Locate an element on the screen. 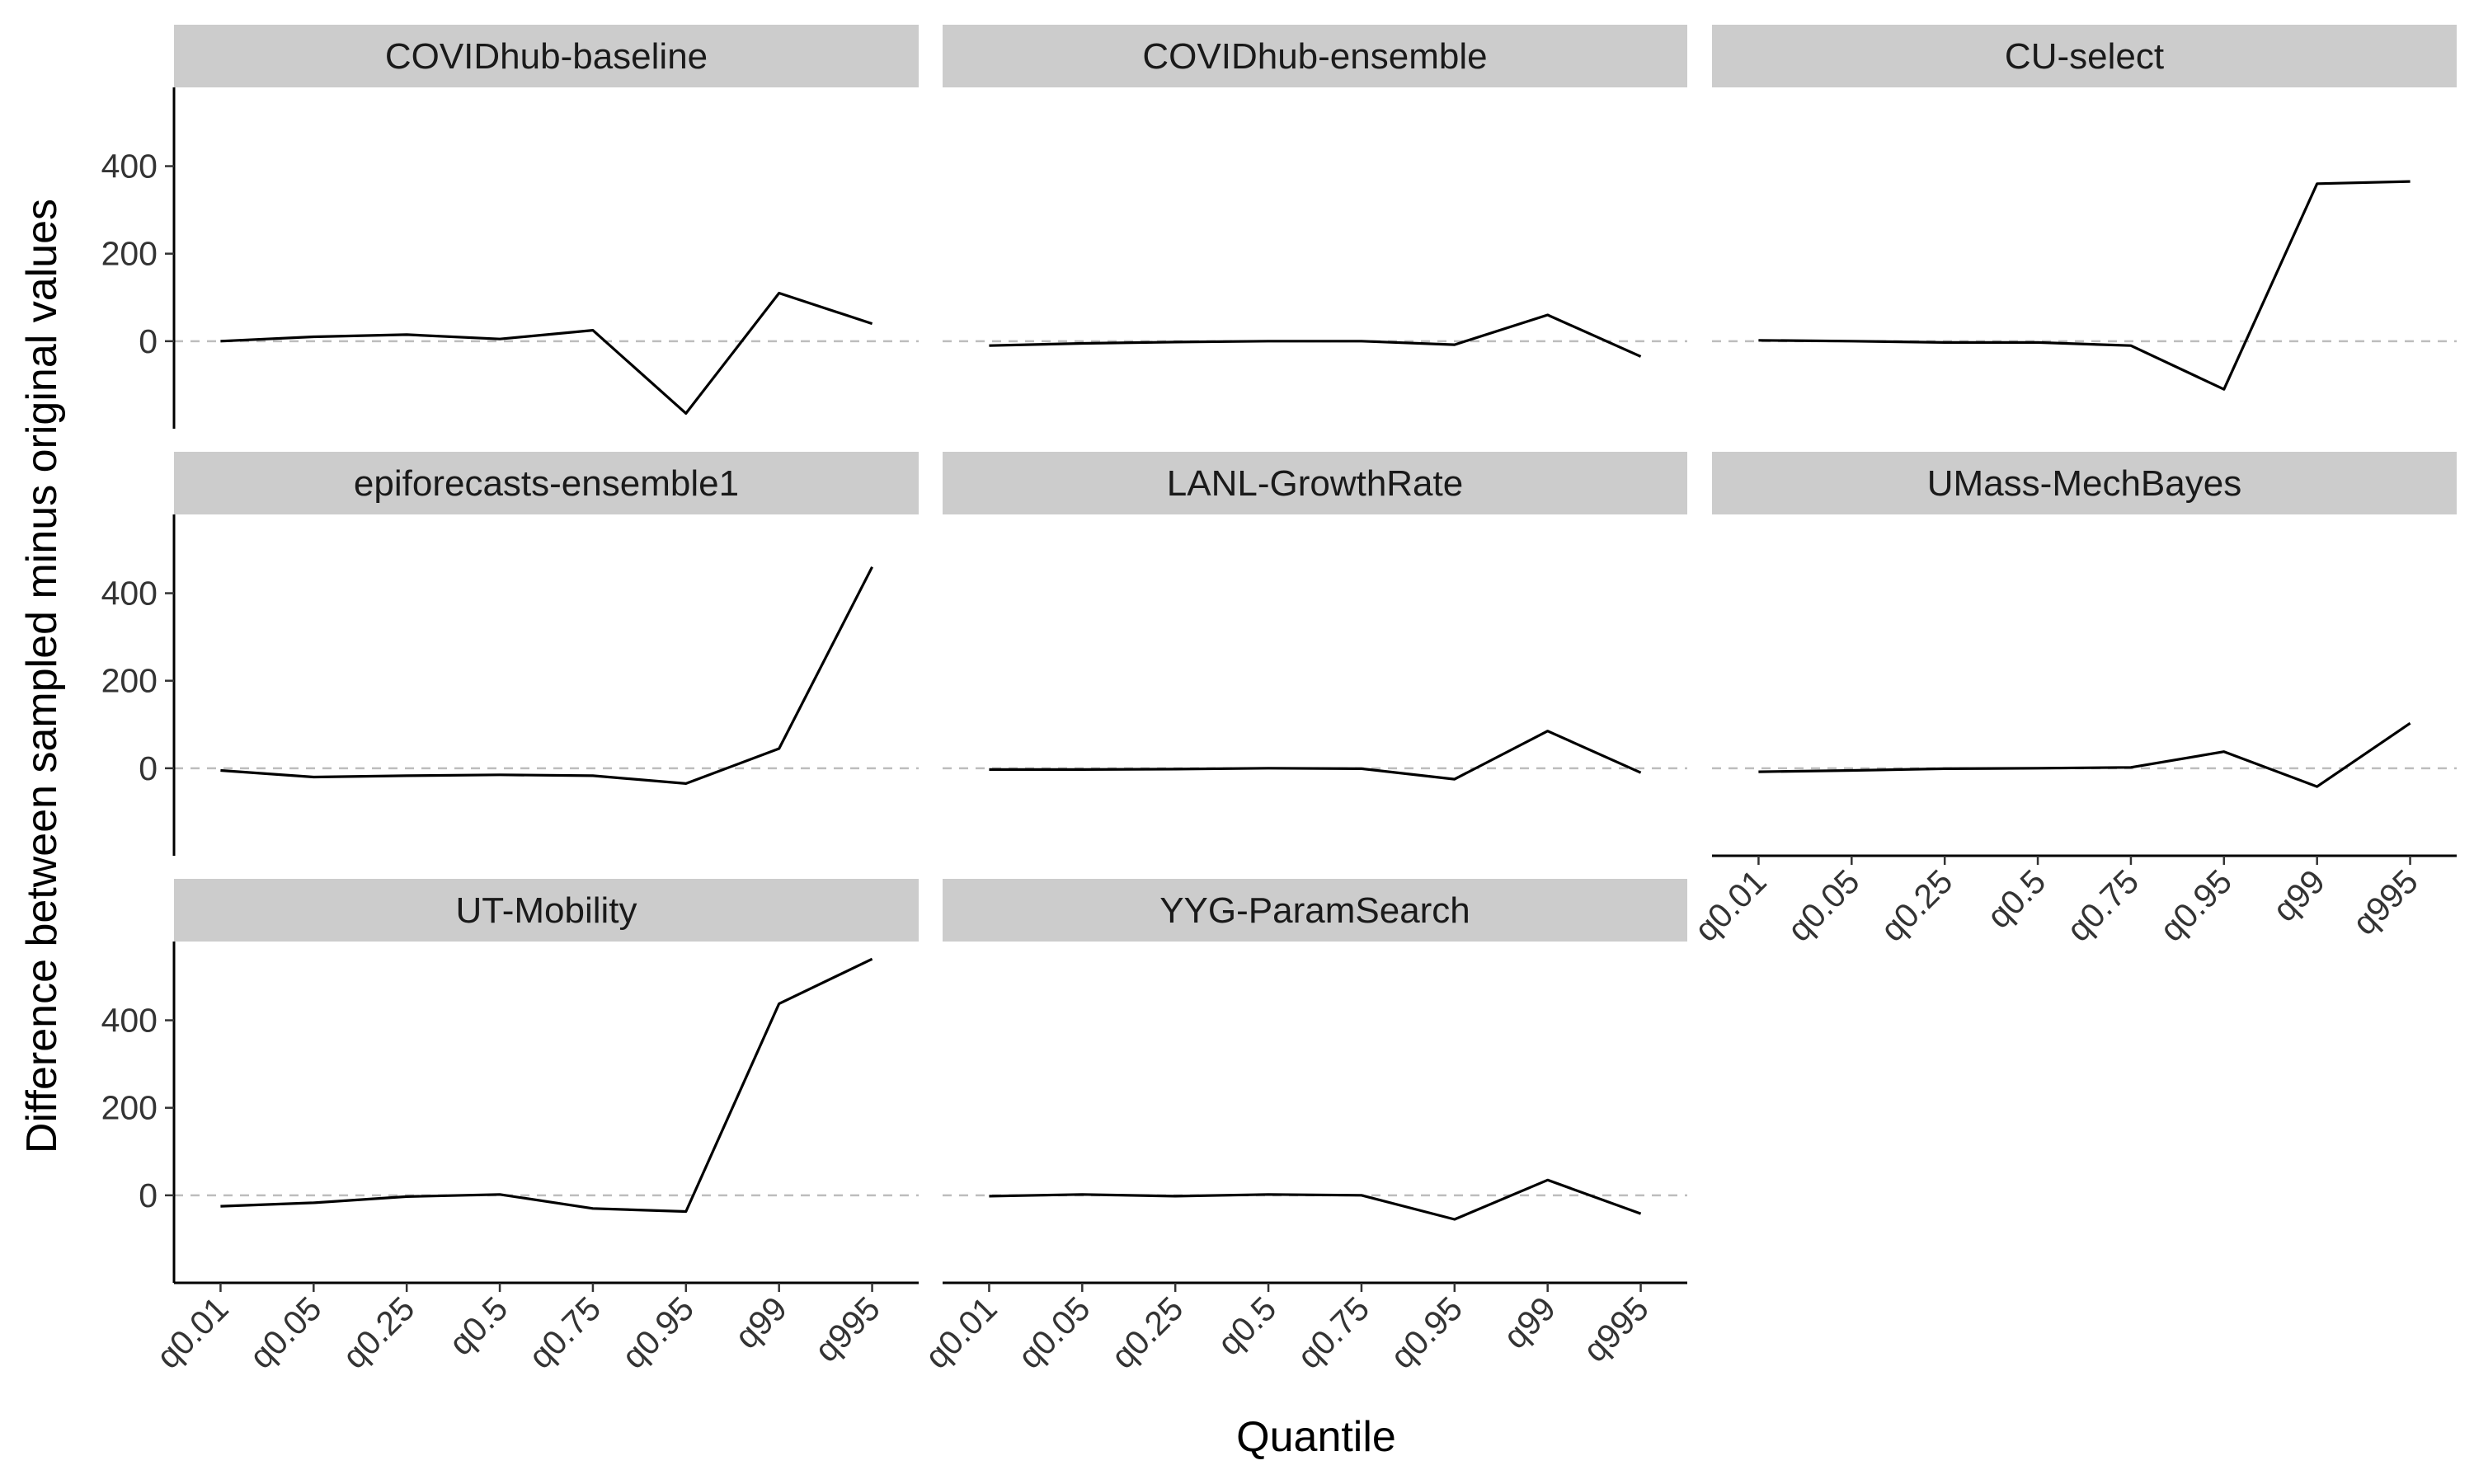 This screenshot has height=1484, width=2474. panel-ut-mobility-x-tick-label-q0-05: q0.05 is located at coordinates (285, 1332).